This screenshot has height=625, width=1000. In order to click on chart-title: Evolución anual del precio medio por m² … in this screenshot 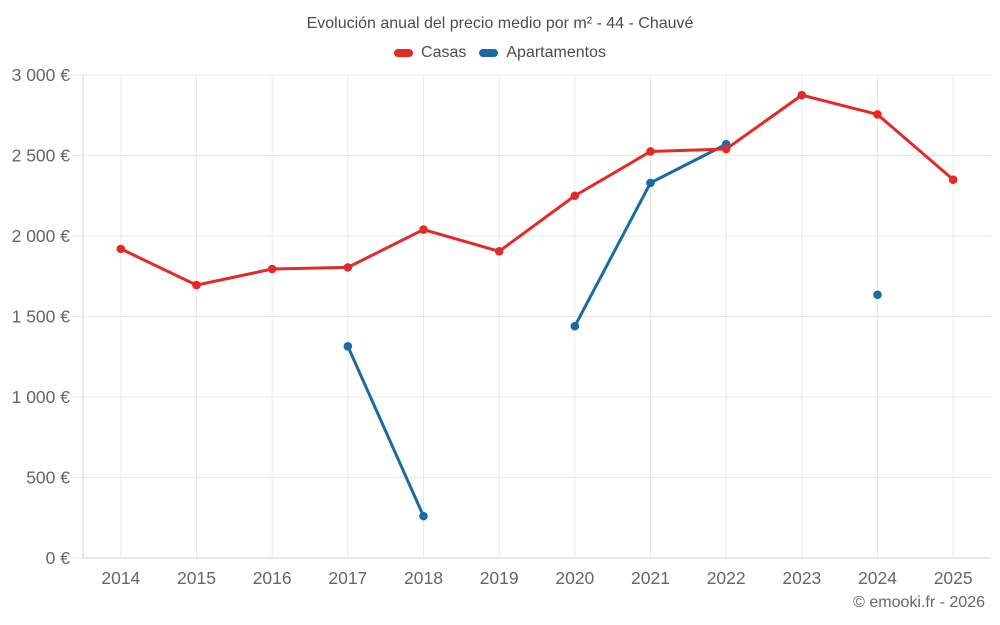, I will do `click(500, 23)`.